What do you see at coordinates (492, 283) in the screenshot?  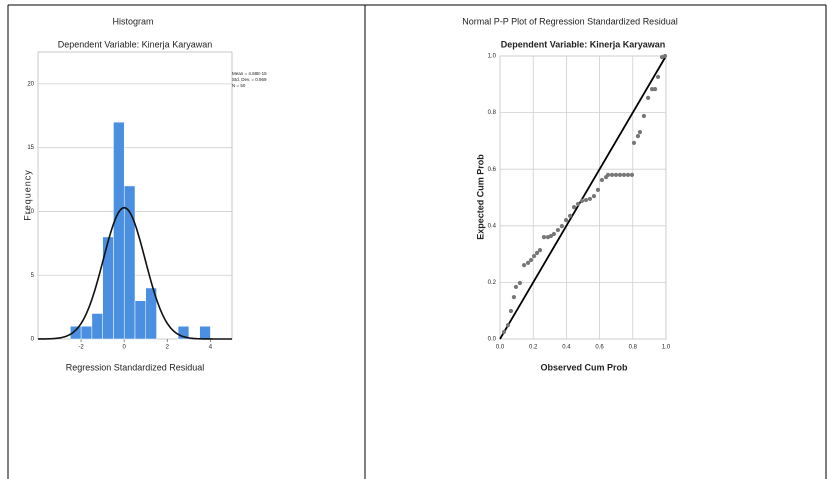 I see `y-tick-label: 0.2` at bounding box center [492, 283].